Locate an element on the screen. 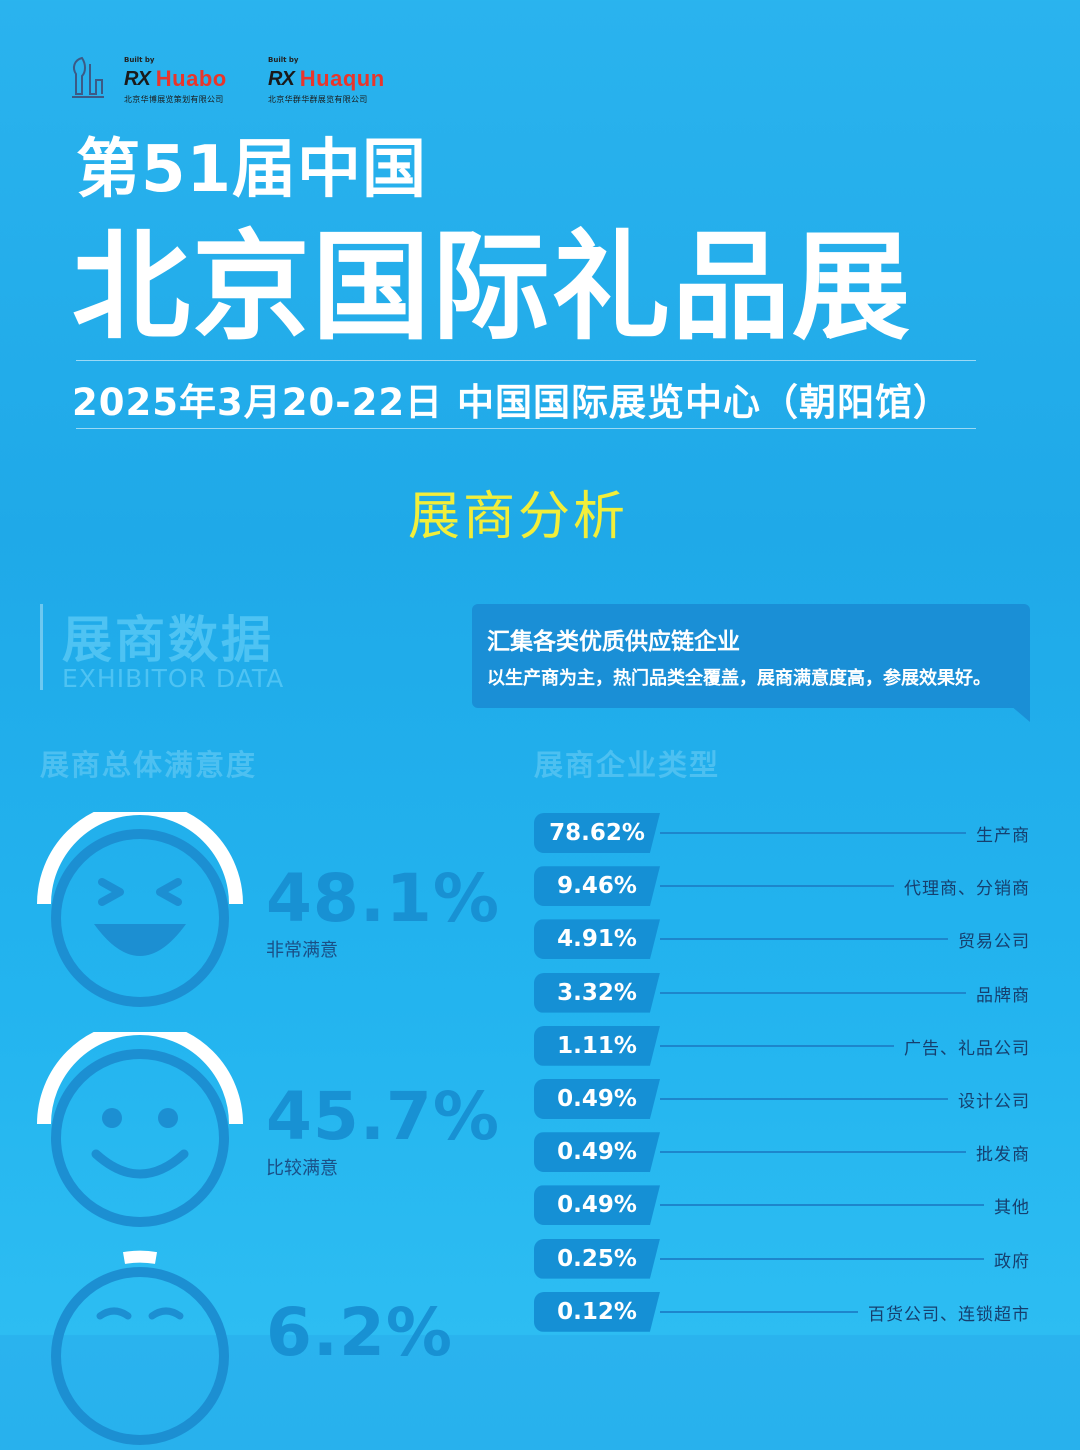 The image size is (1080, 1450). very-satisfied-label: 非常满意 is located at coordinates (302, 950).